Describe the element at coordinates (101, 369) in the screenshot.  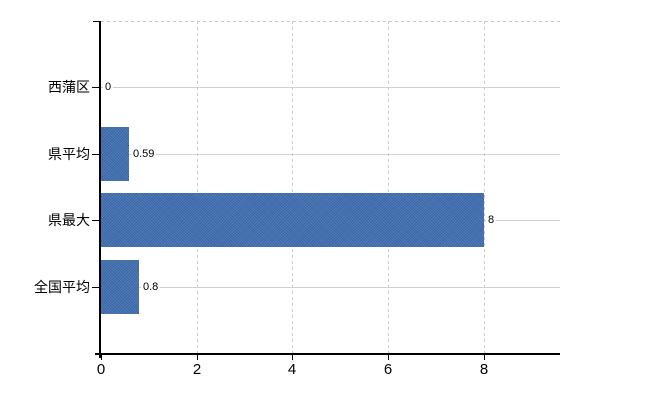
I see `x-tick-label: 0` at that location.